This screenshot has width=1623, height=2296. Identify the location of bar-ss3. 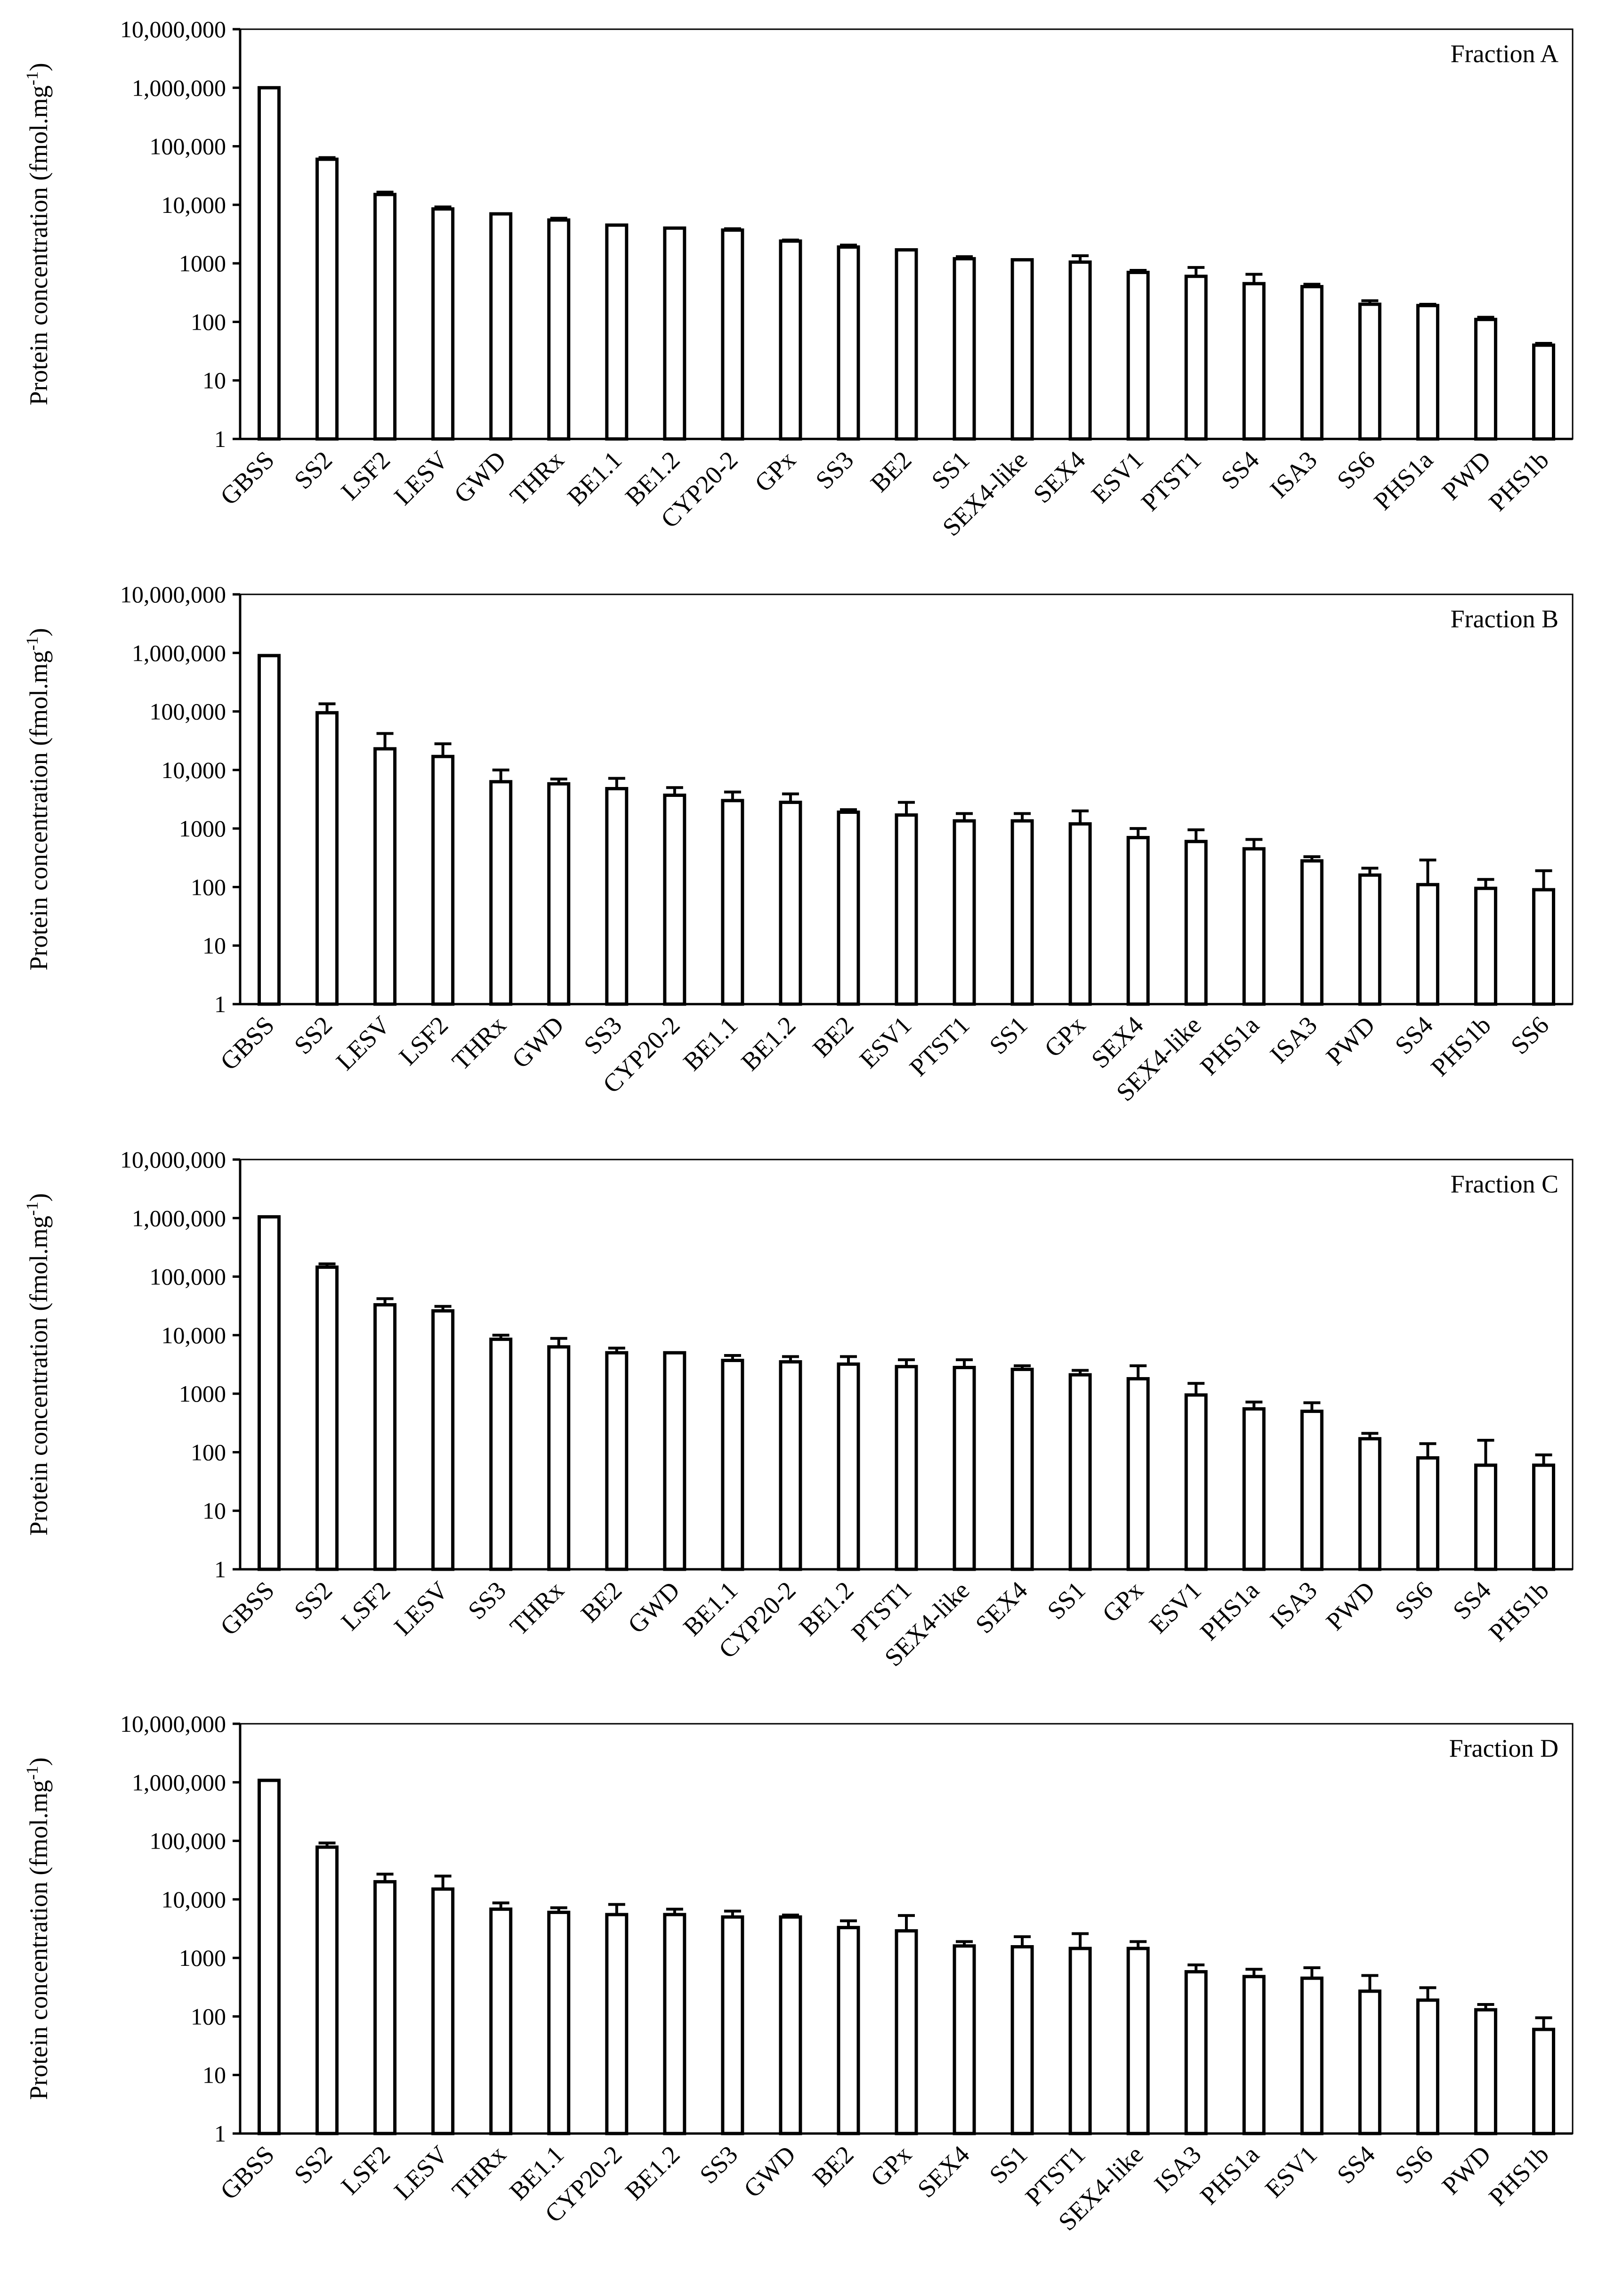
(617, 896).